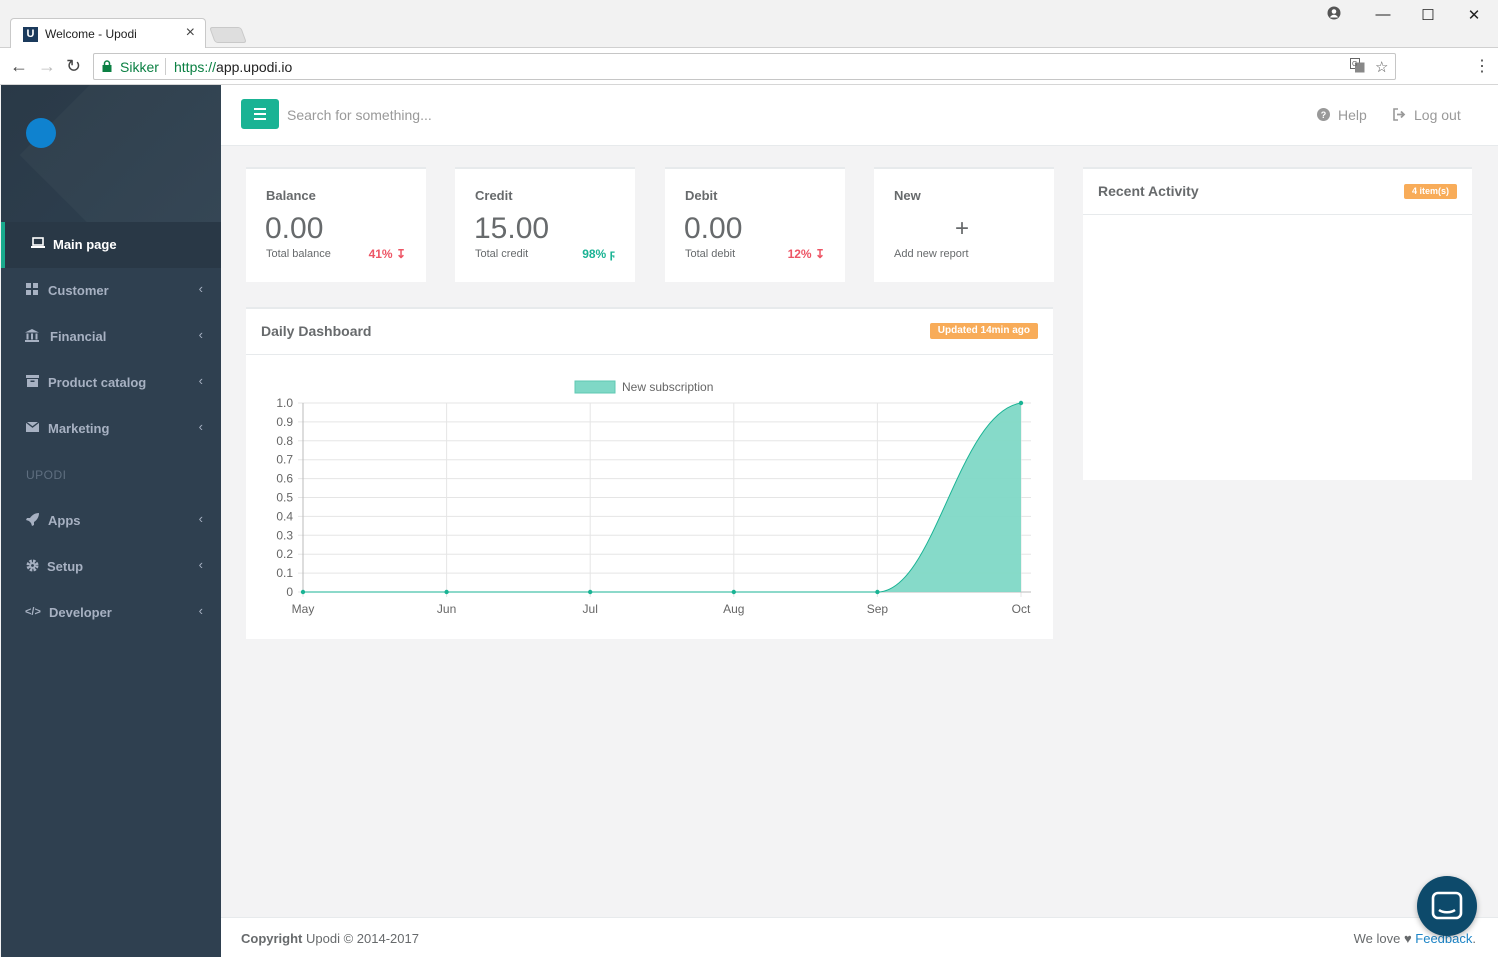 The height and width of the screenshot is (957, 1498). What do you see at coordinates (284, 573) in the screenshot?
I see `y-tick-label: 0.1` at bounding box center [284, 573].